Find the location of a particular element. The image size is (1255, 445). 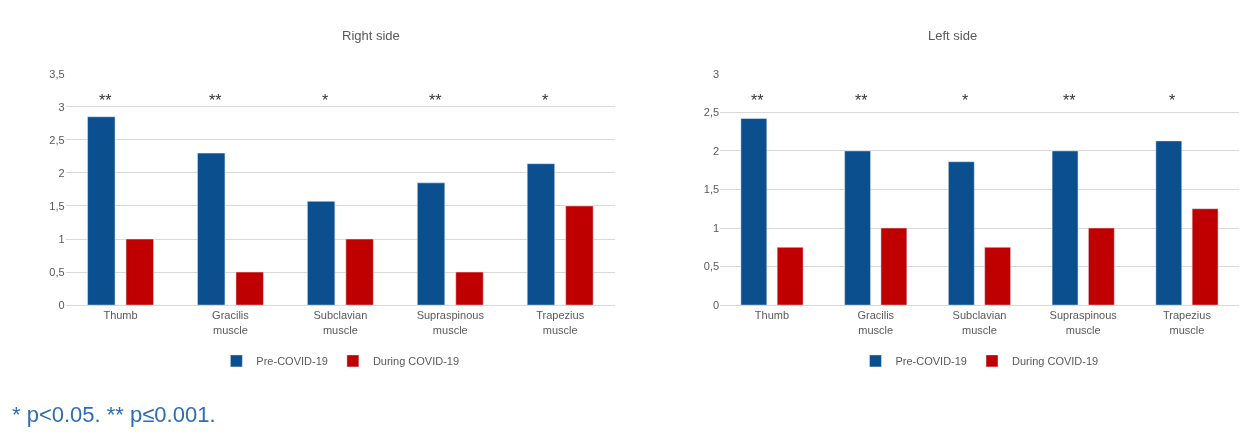

y-tick-label: 3,5 is located at coordinates (57, 73).